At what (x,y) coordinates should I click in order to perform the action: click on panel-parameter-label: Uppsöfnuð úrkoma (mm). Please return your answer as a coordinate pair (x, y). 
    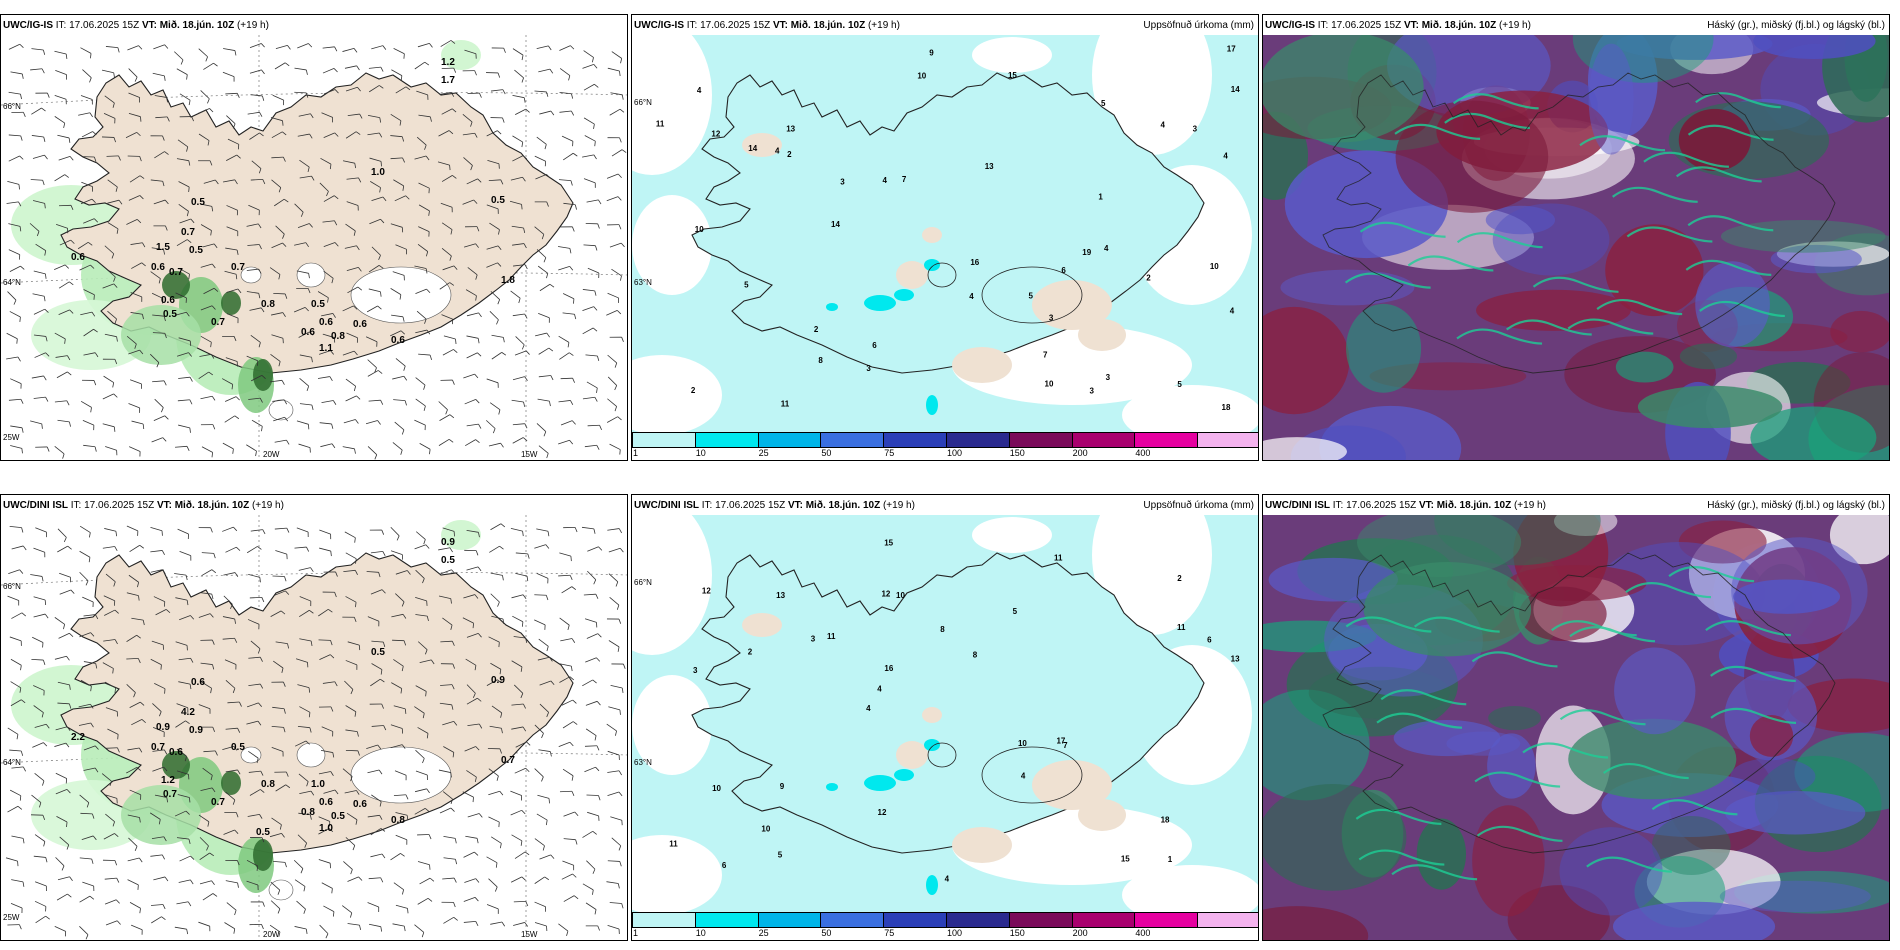
    Looking at the image, I should click on (1198, 25).